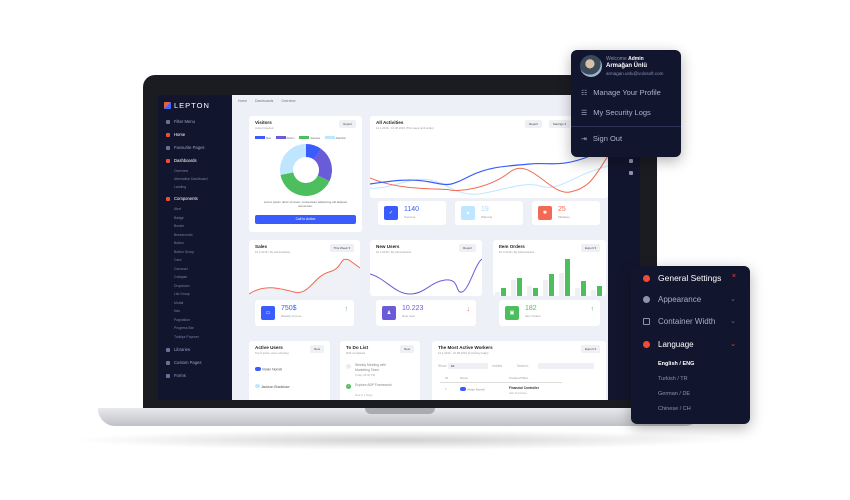 This screenshot has height=500, width=850. I want to click on sidebar-sub: Collapse, so click(181, 277).